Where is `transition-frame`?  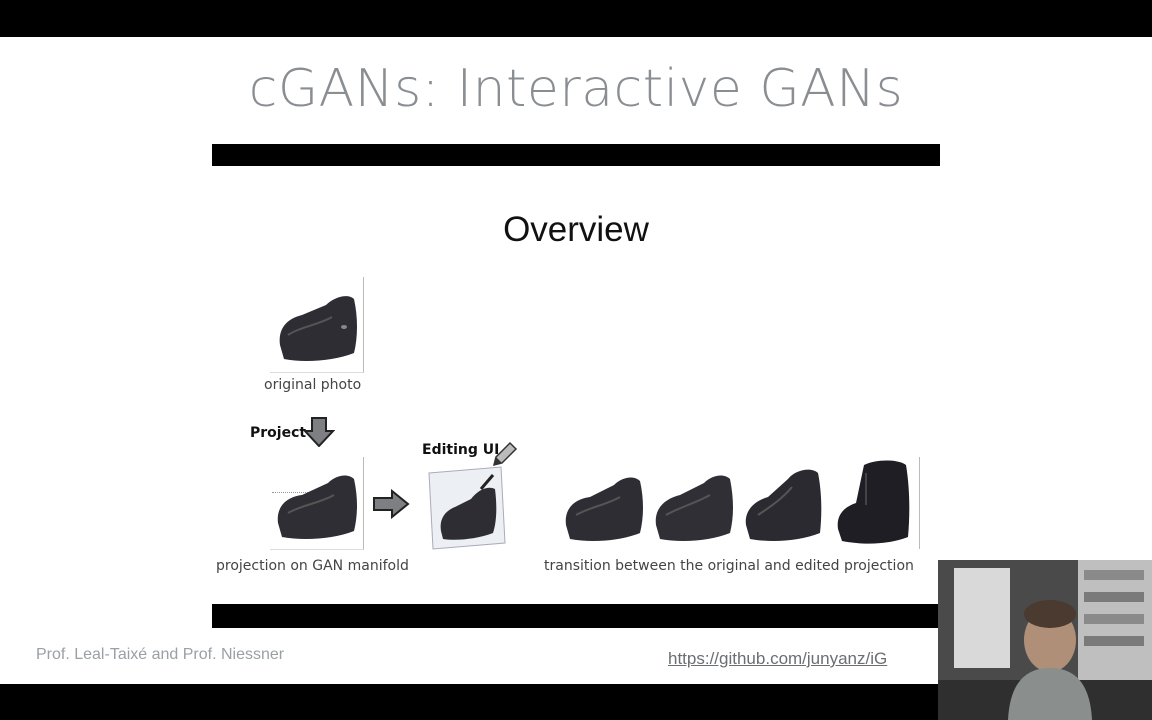
transition-frame is located at coordinates (739, 503).